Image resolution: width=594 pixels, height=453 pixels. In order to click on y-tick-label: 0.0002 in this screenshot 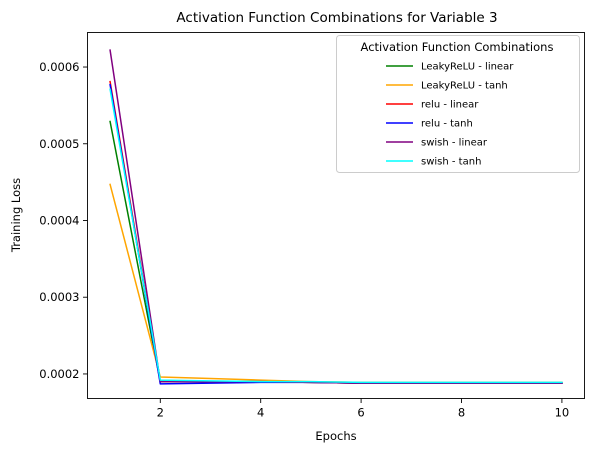, I will do `click(59, 374)`.